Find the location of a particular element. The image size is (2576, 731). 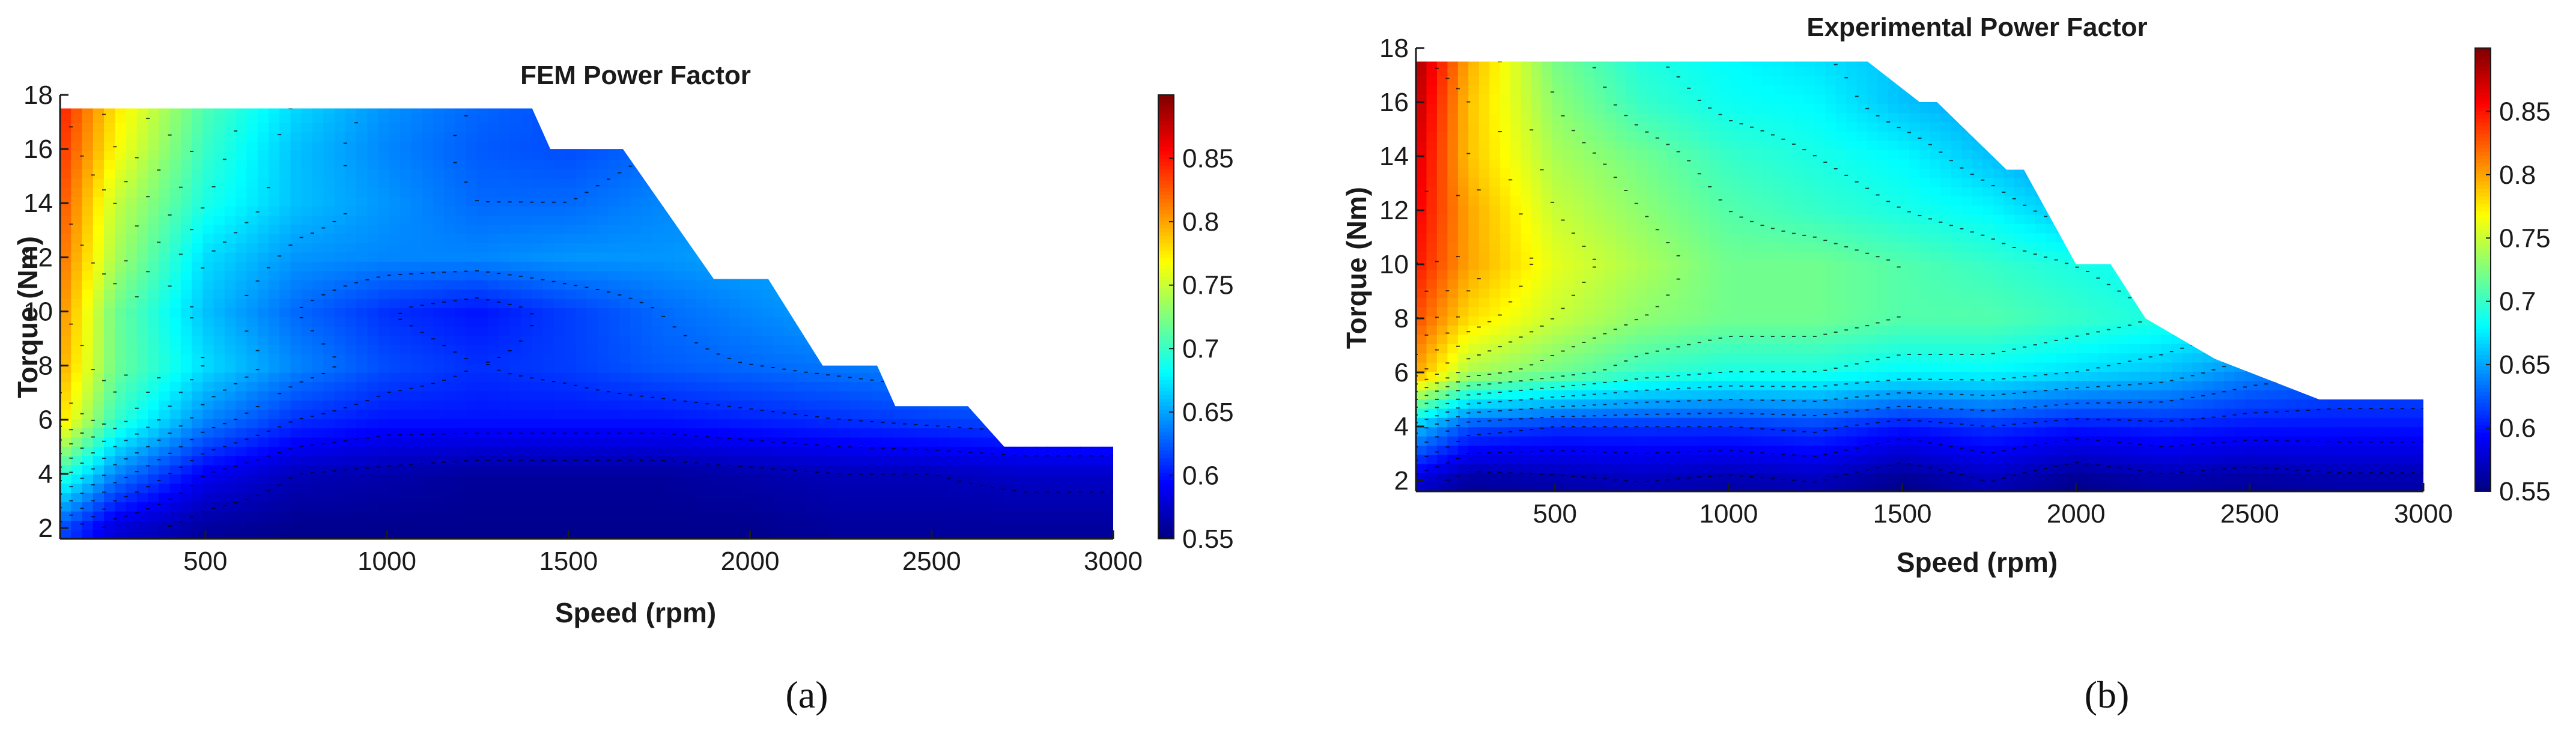

colorbar-swatch is located at coordinates (1166, 300).